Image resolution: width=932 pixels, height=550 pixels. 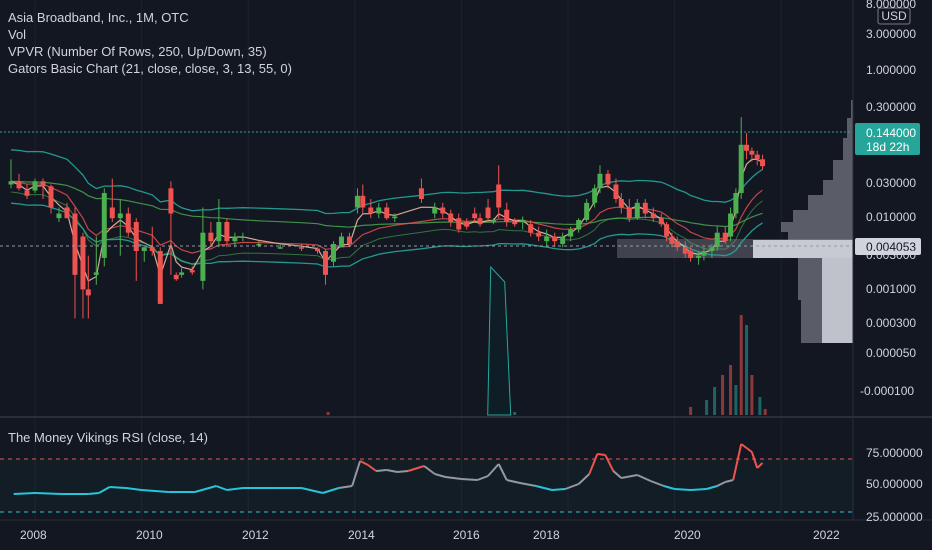 I want to click on gator-mid-line, so click(x=386, y=217).